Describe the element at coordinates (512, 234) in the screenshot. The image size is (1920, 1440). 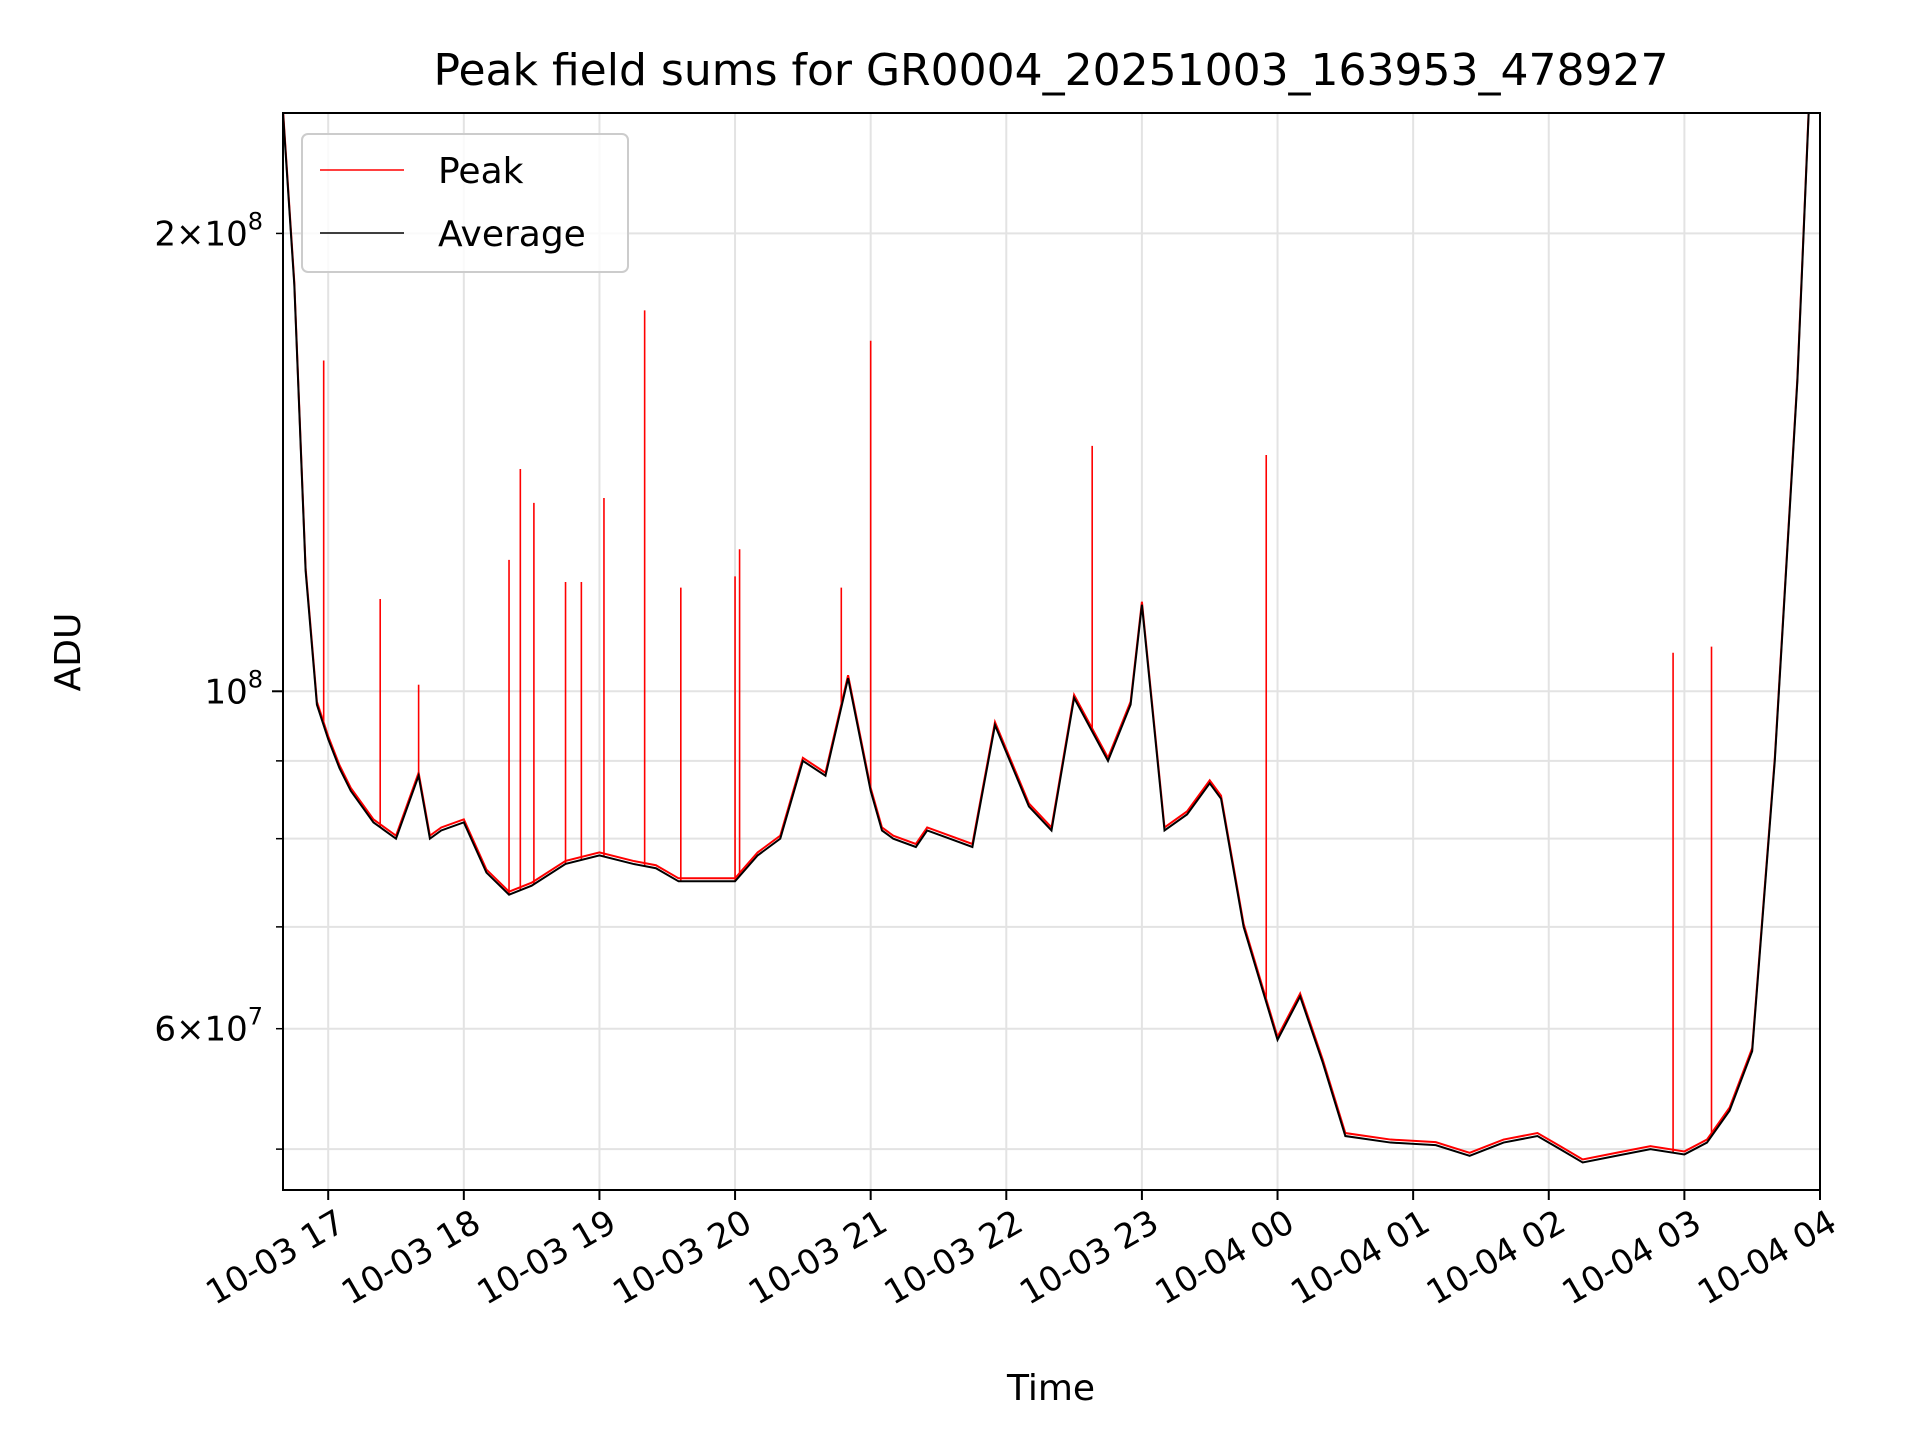
I see `legend-label-average: Average` at that location.